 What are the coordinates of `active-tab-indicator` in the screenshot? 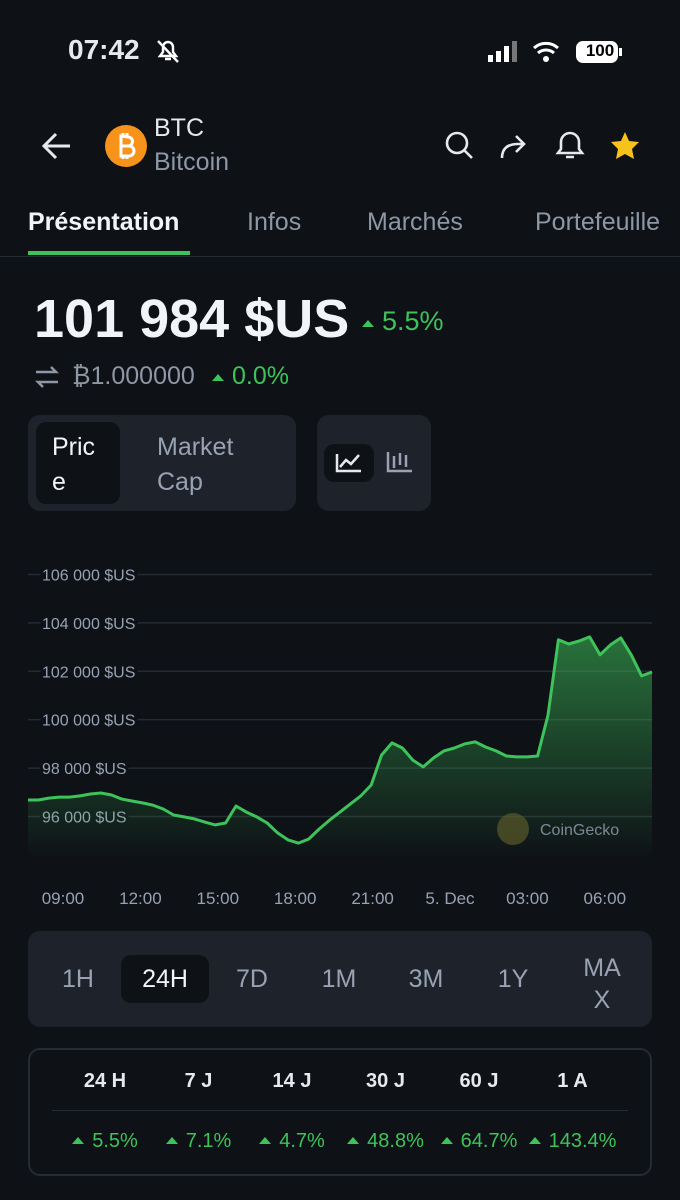 It's located at (109, 253).